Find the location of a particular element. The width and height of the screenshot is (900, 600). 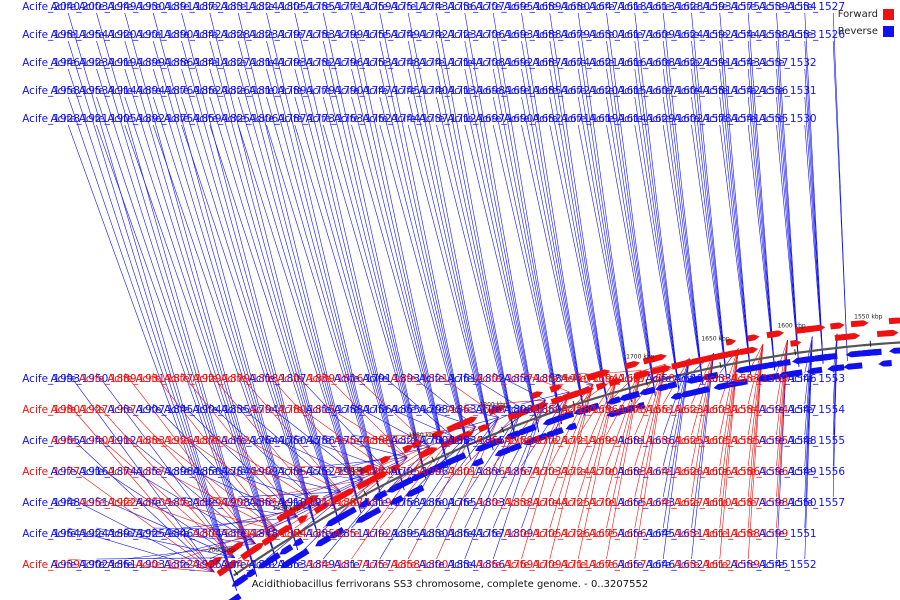

gene-label: Acife_1787 is located at coordinates (278, 119).